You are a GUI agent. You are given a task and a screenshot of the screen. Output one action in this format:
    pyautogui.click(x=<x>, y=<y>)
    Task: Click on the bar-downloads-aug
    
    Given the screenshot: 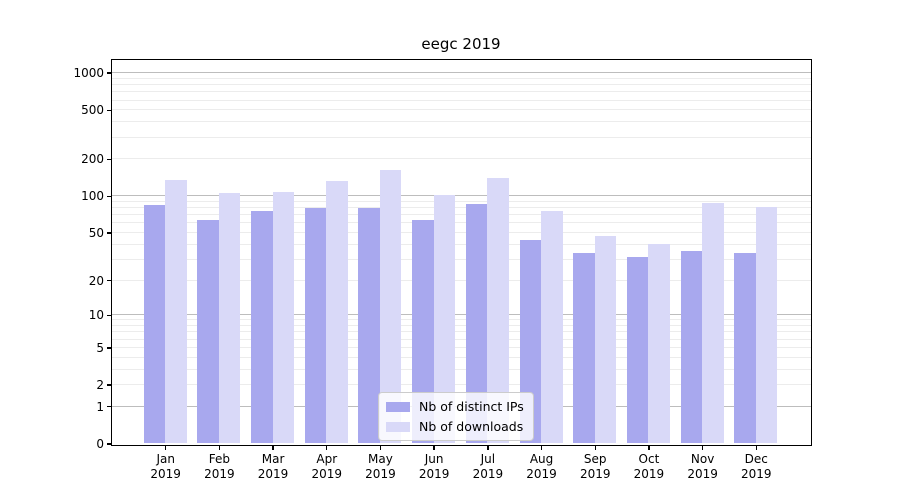 What is the action you would take?
    pyautogui.click(x=552, y=327)
    